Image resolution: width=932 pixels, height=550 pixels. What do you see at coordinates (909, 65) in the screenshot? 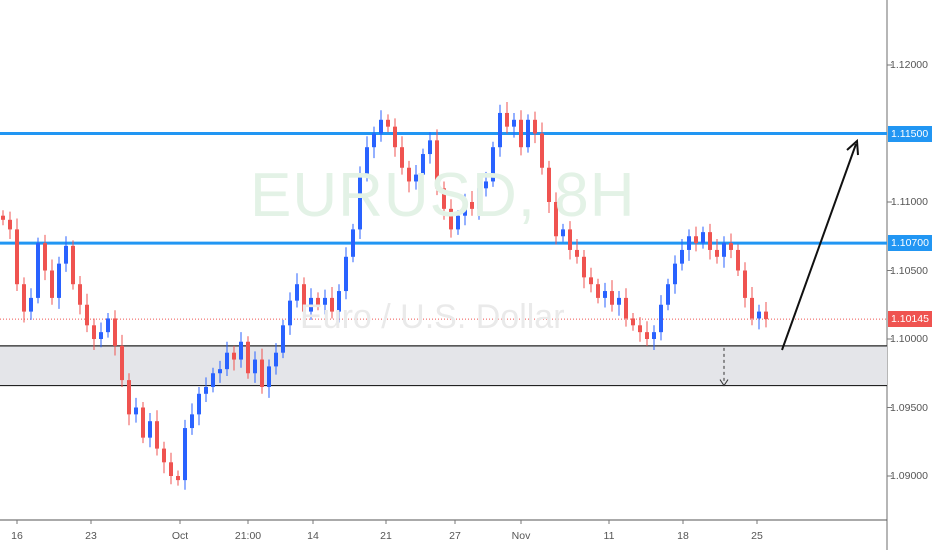
I see `price-tick-label: 1.12000` at bounding box center [909, 65].